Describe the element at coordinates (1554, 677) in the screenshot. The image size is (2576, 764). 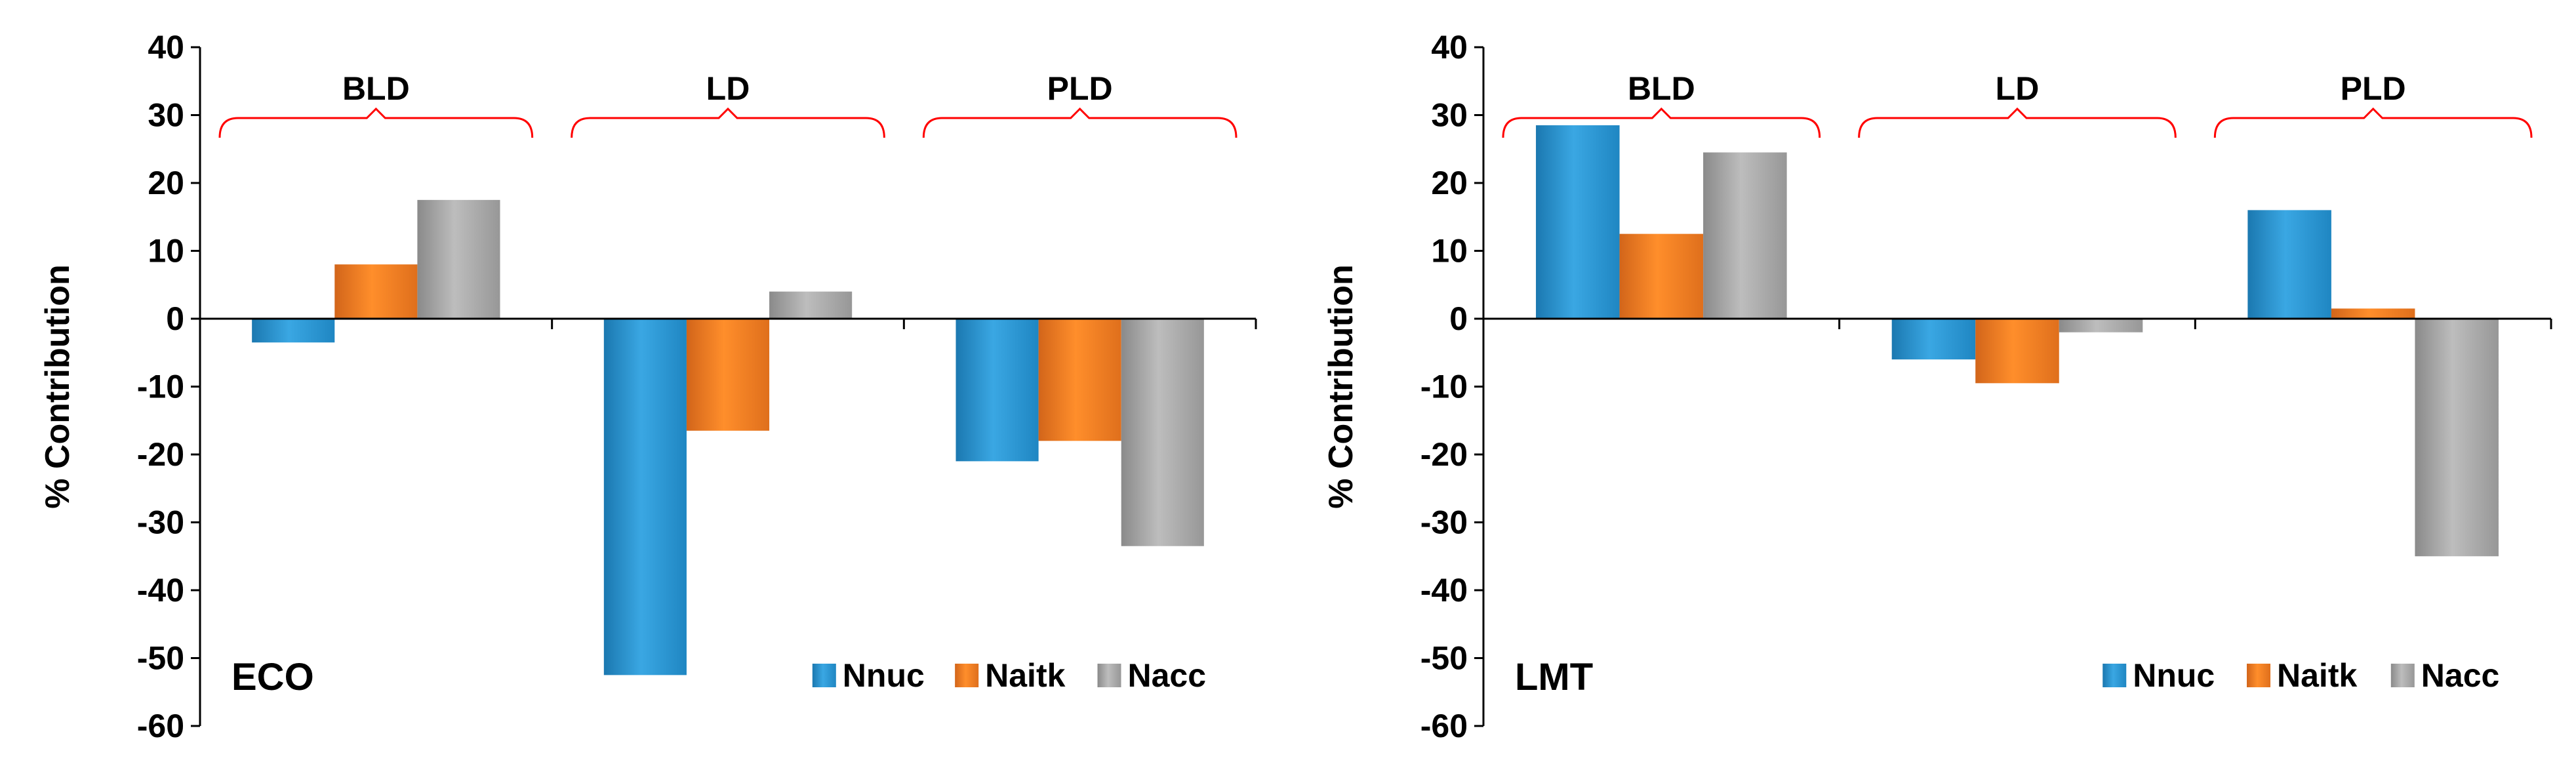
I see `panel-label: LMT` at that location.